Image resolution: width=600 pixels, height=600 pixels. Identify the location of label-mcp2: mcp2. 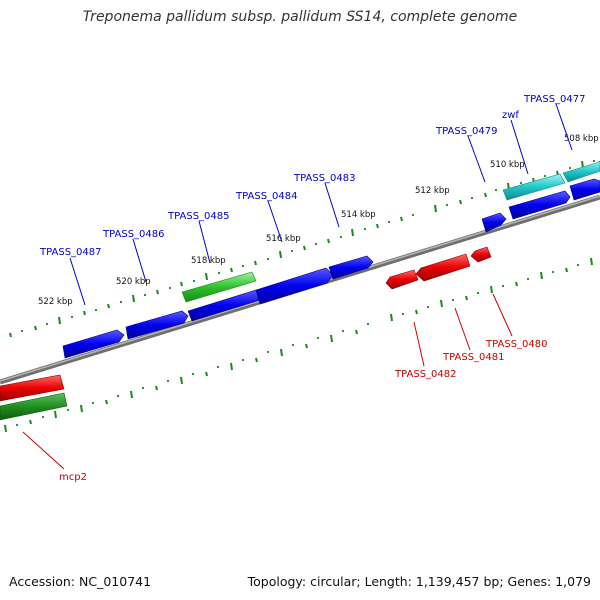
(73, 477).